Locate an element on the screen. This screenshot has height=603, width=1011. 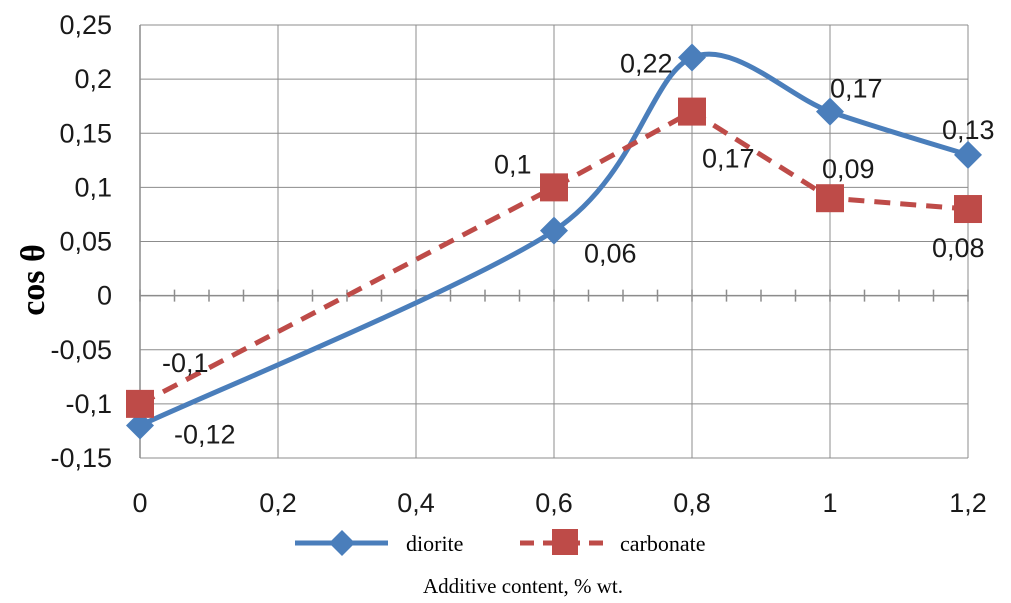
data-label-diorite: 0,22 is located at coordinates (646, 63).